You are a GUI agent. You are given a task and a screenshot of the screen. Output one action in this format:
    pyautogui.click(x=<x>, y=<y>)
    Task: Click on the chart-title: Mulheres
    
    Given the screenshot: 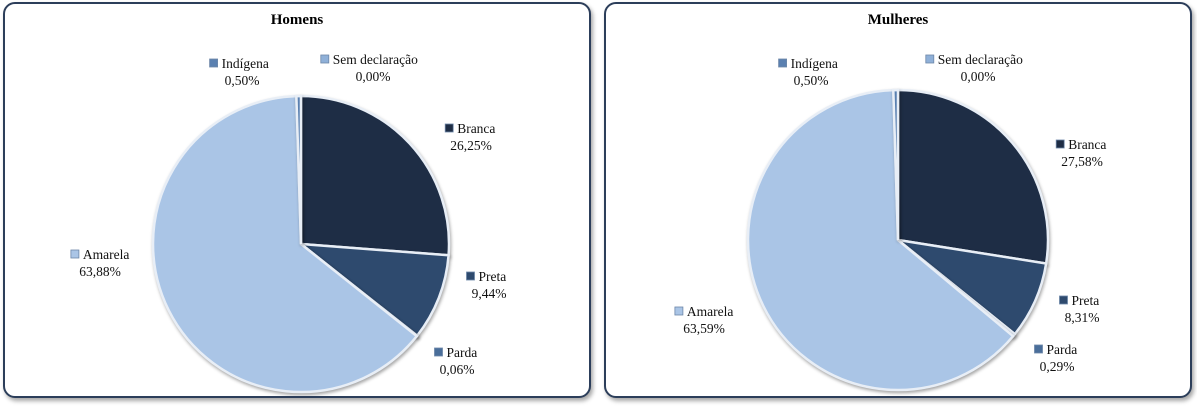 What is the action you would take?
    pyautogui.click(x=898, y=20)
    